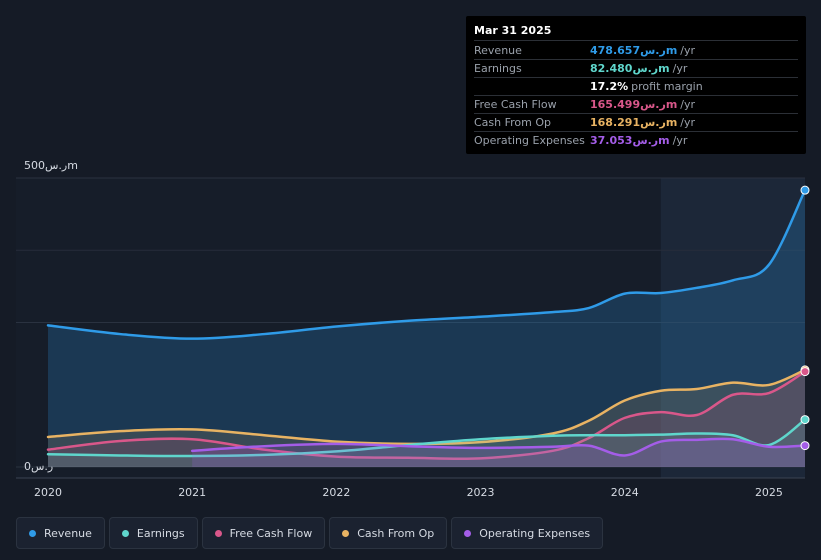 Image resolution: width=821 pixels, height=560 pixels. I want to click on tooltip-row-unit: profit margin, so click(667, 86).